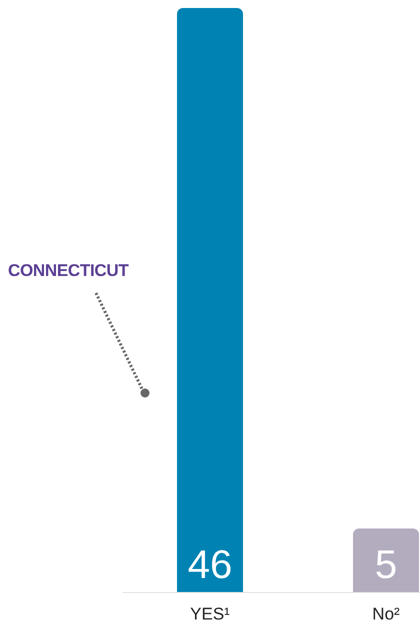  I want to click on x-tick-label: No², so click(386, 614).